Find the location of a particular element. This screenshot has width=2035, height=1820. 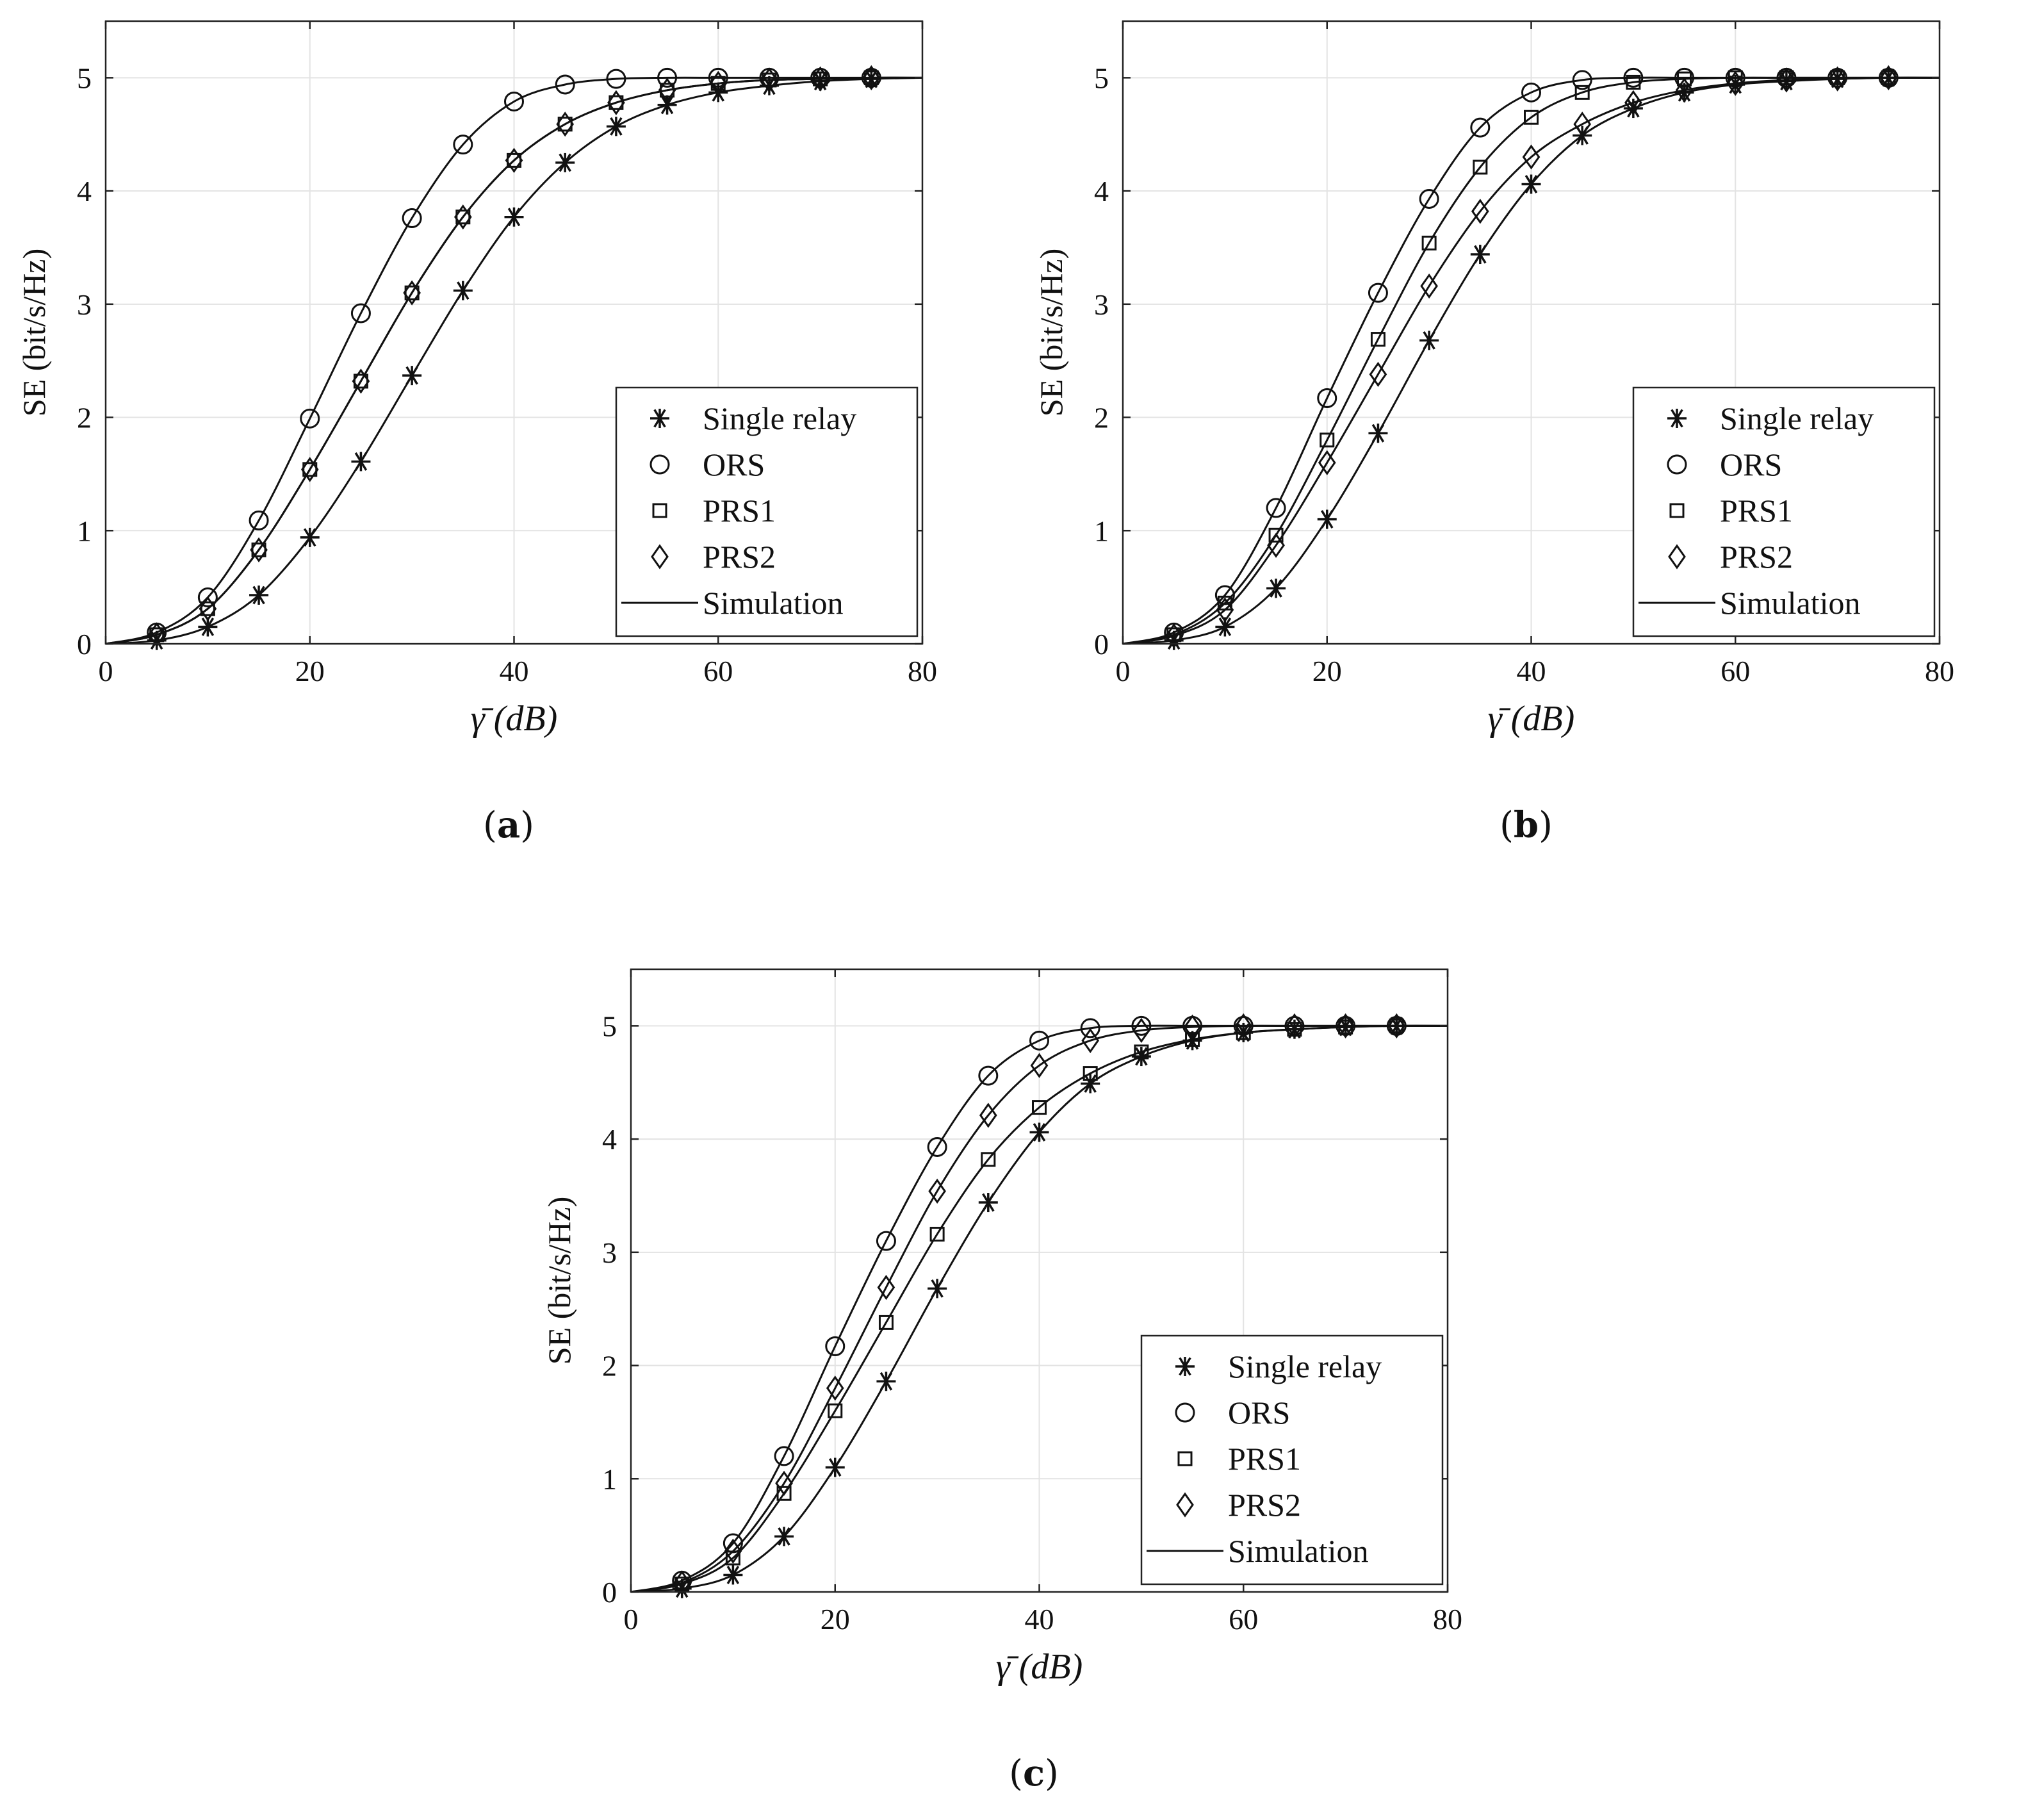

series-prs2 is located at coordinates (1531, 357).